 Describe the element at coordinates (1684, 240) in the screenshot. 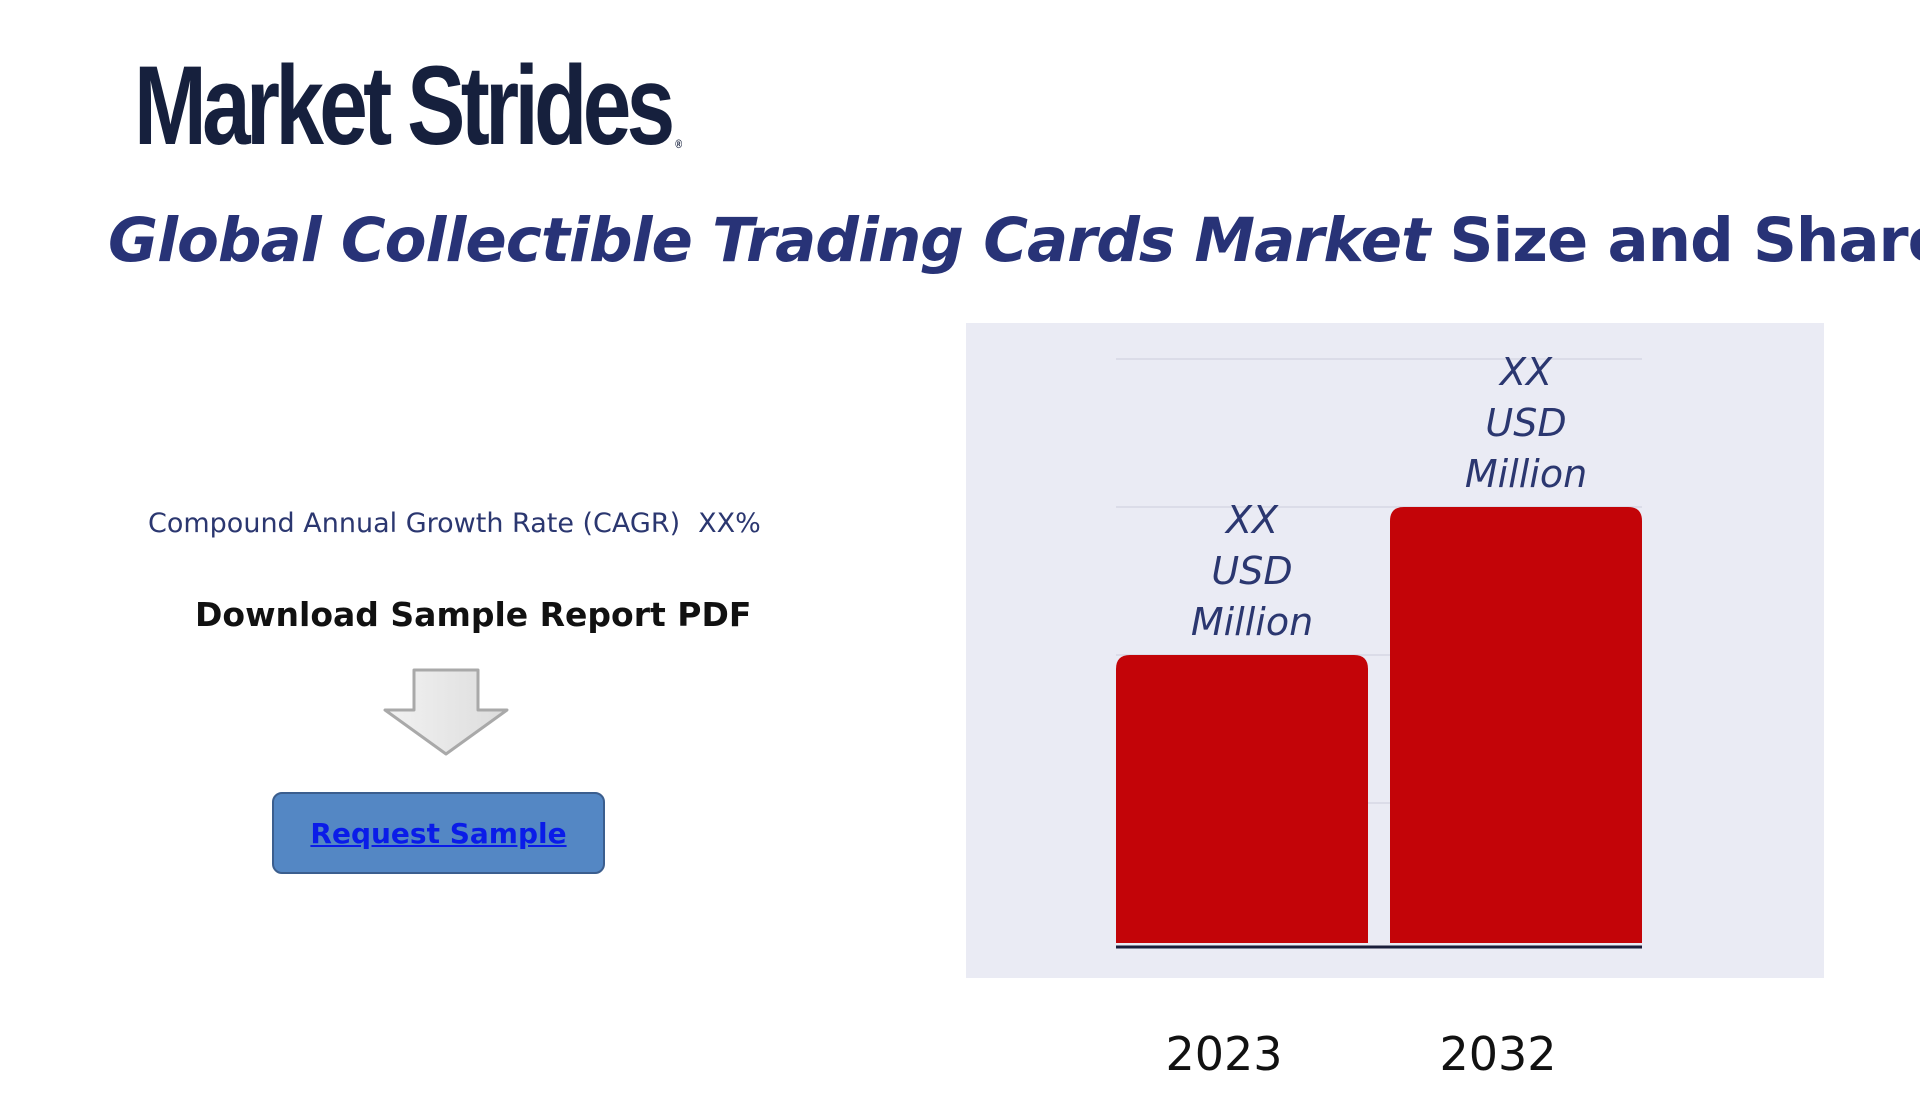

I see `title-rest: Size and Share` at that location.